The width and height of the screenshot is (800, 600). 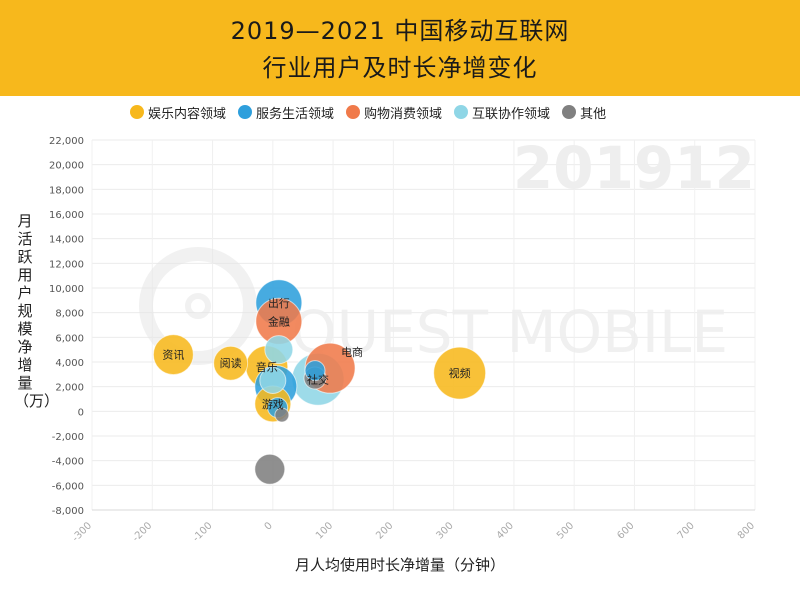 I want to click on bubble-label: 金融, so click(x=279, y=321).